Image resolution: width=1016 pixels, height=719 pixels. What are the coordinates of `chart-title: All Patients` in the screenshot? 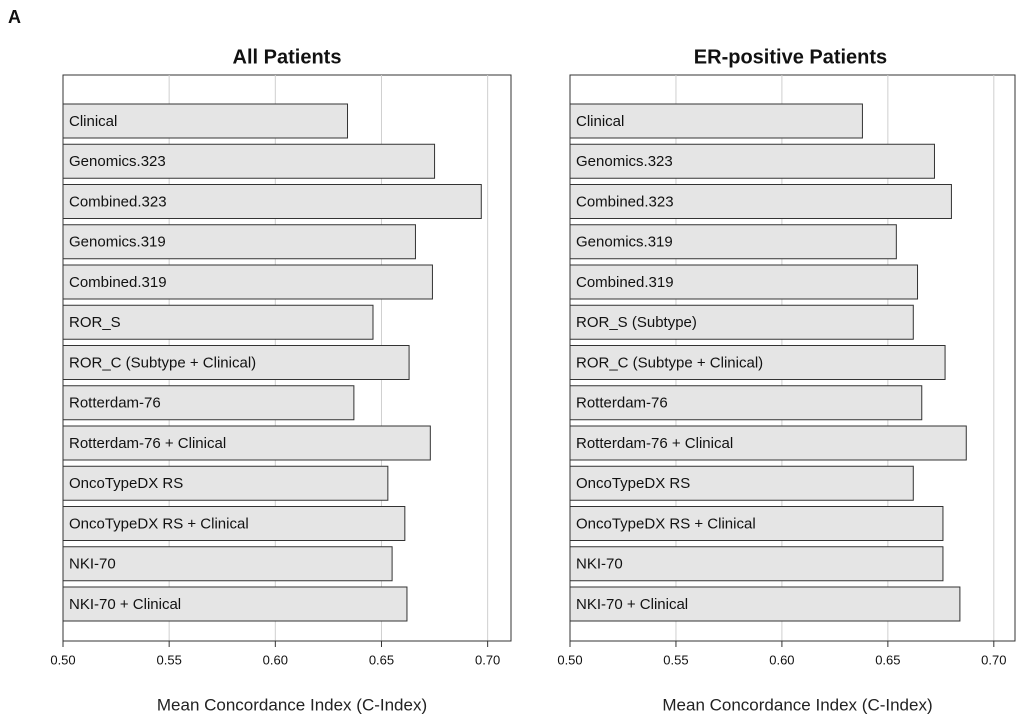 It's located at (287, 57).